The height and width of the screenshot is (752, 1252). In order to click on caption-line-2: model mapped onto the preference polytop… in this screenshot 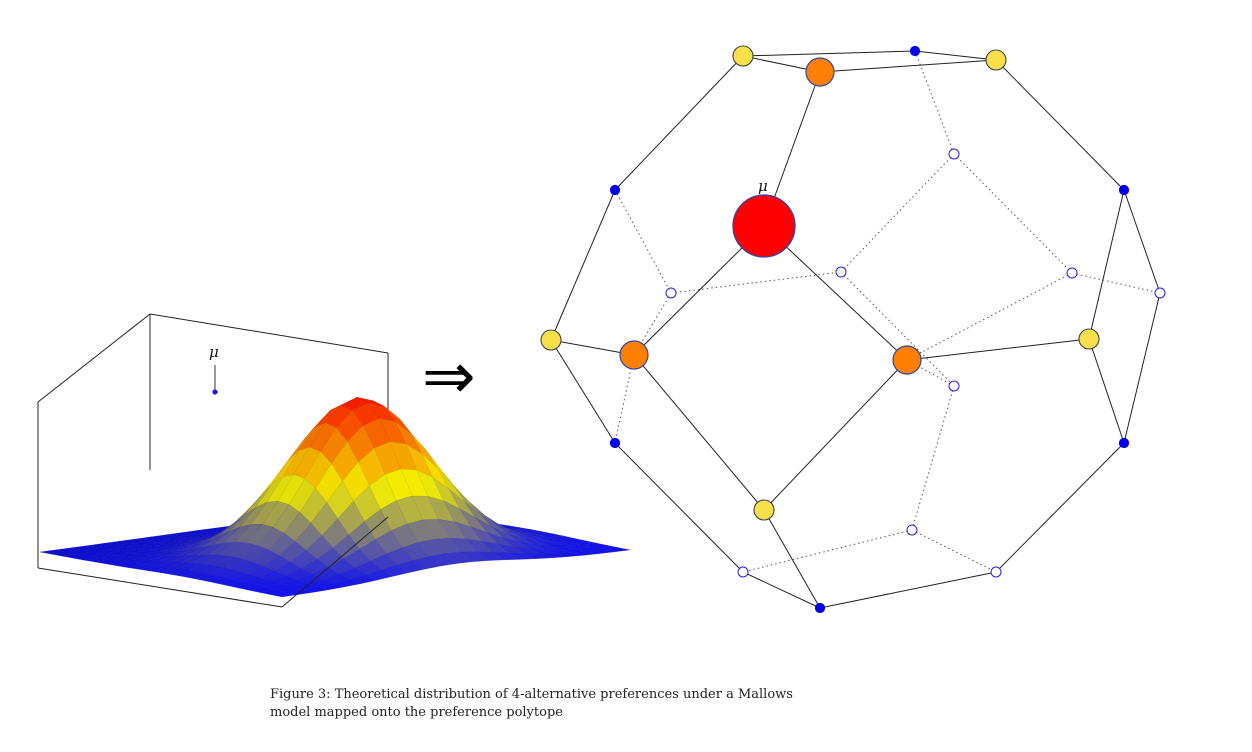, I will do `click(416, 712)`.